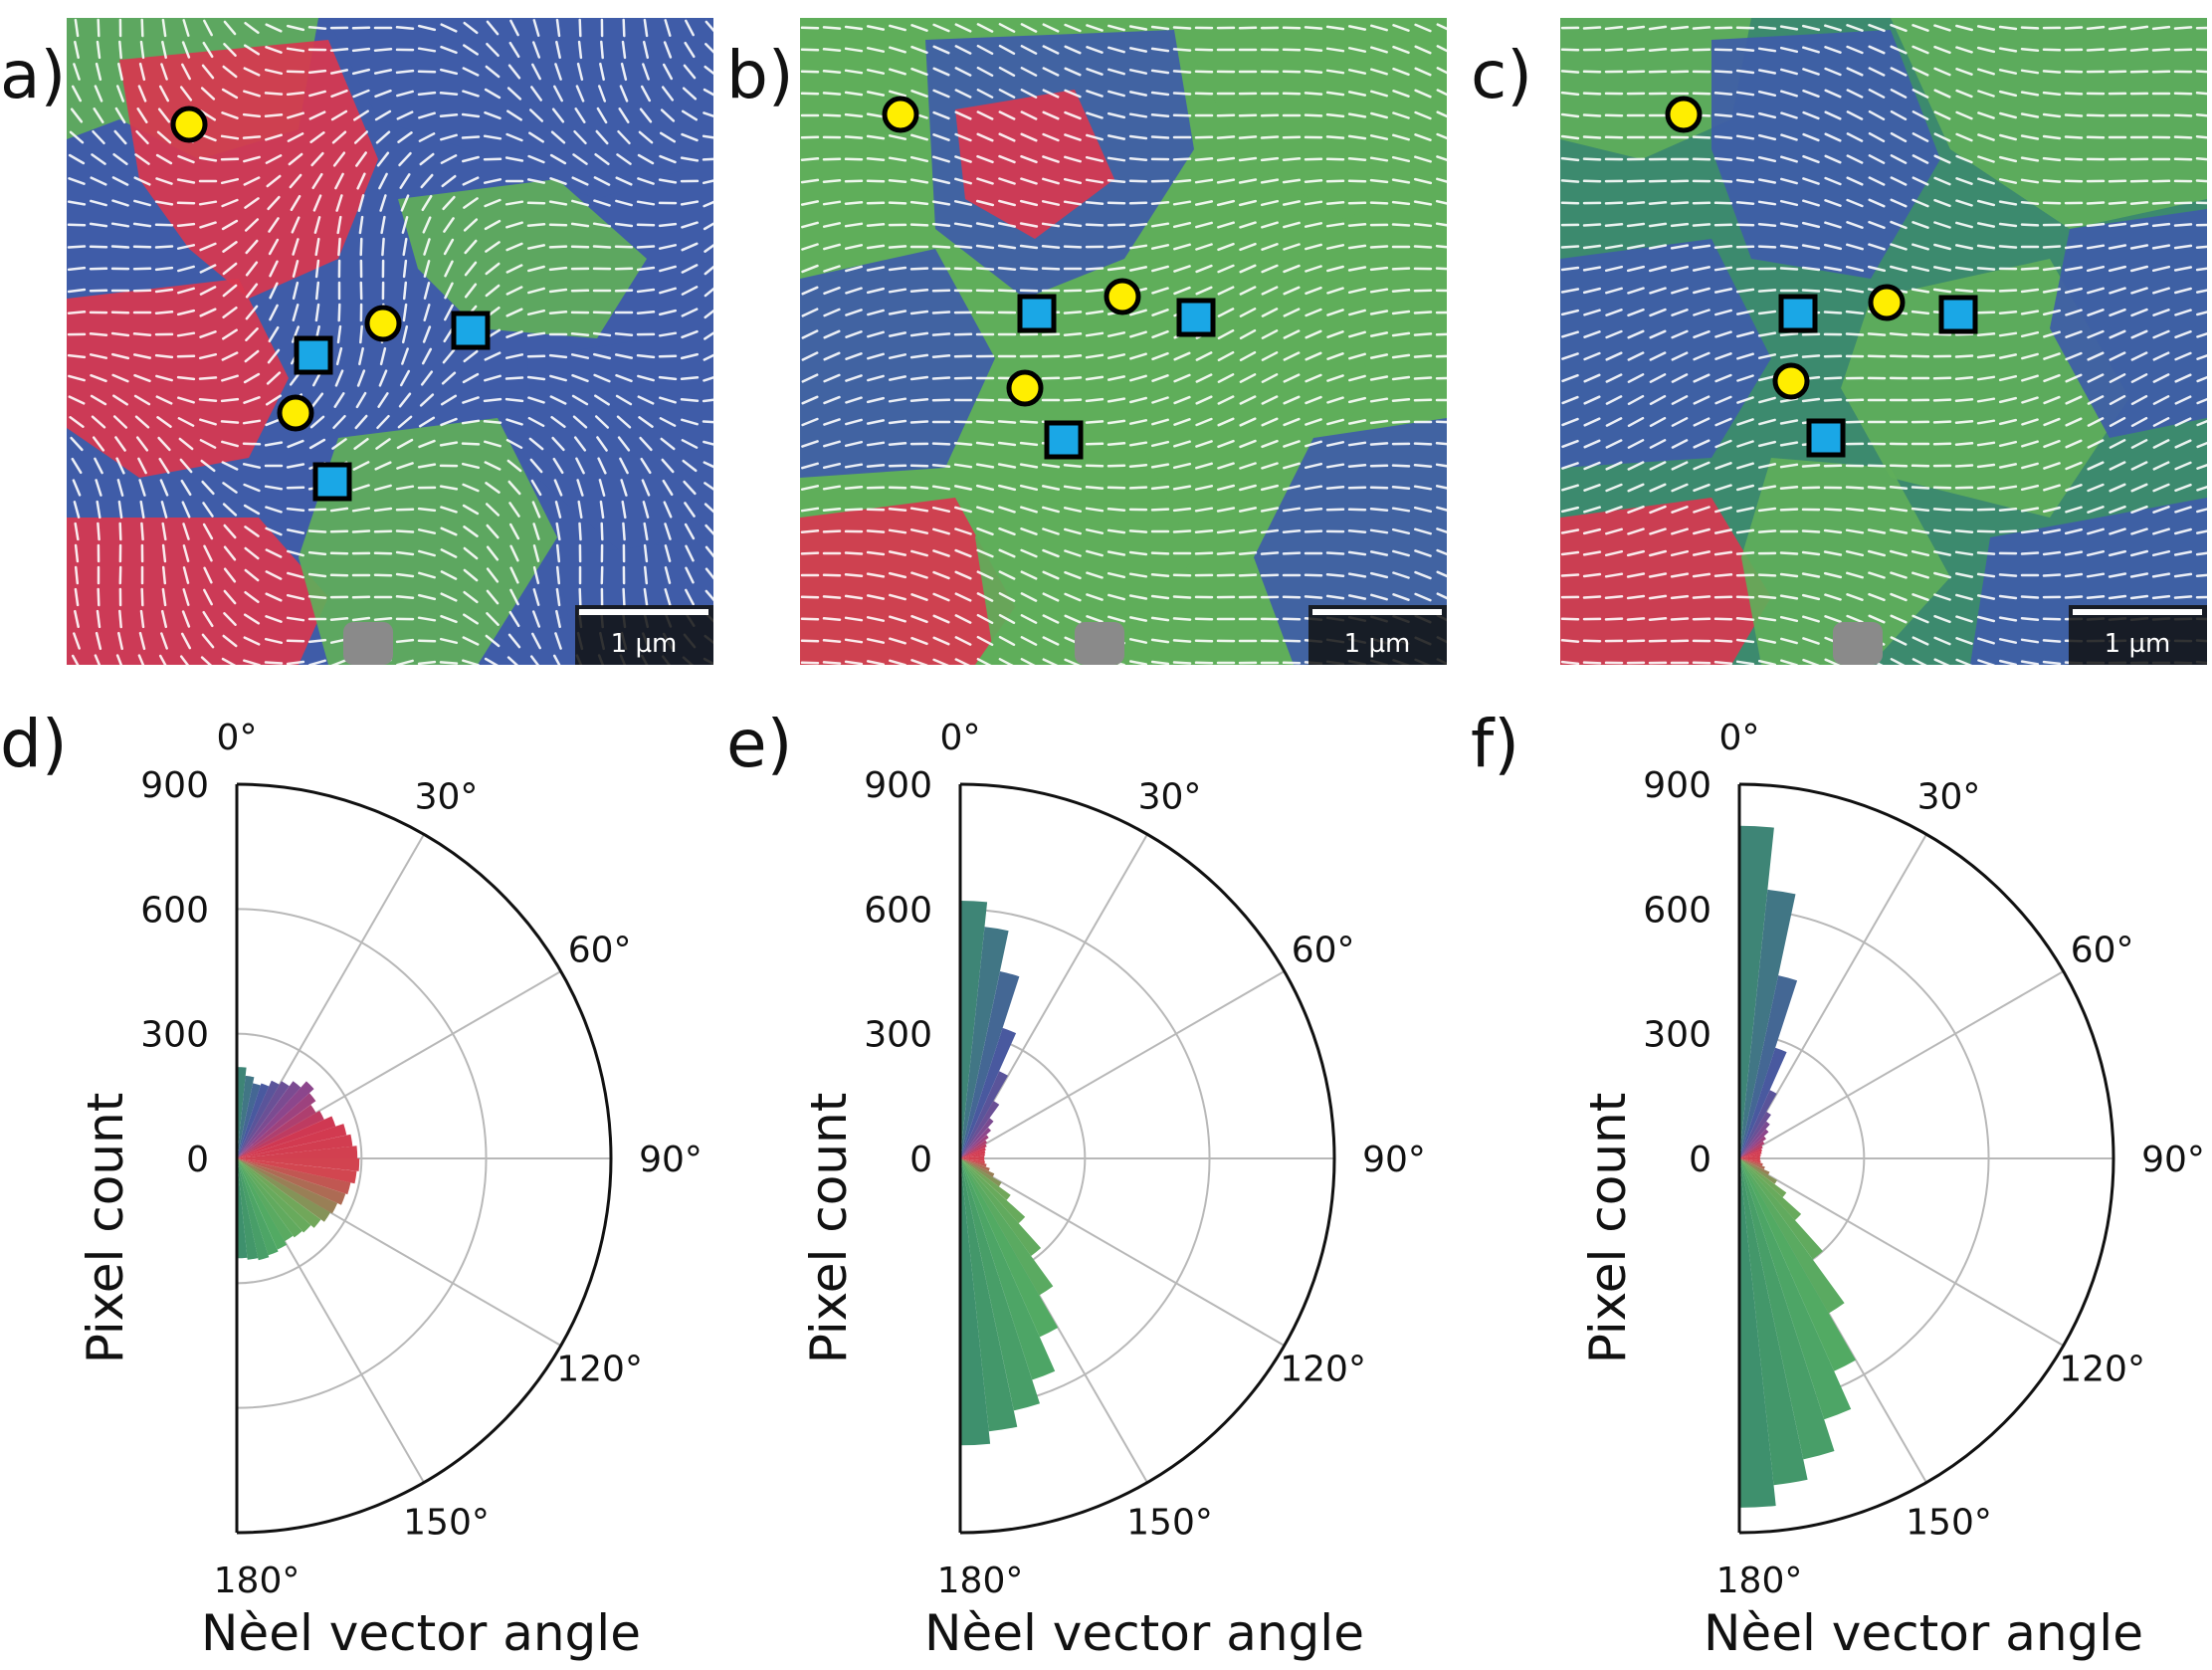 The image size is (2212, 1670). What do you see at coordinates (1798, 313) in the screenshot?
I see `square-marker` at bounding box center [1798, 313].